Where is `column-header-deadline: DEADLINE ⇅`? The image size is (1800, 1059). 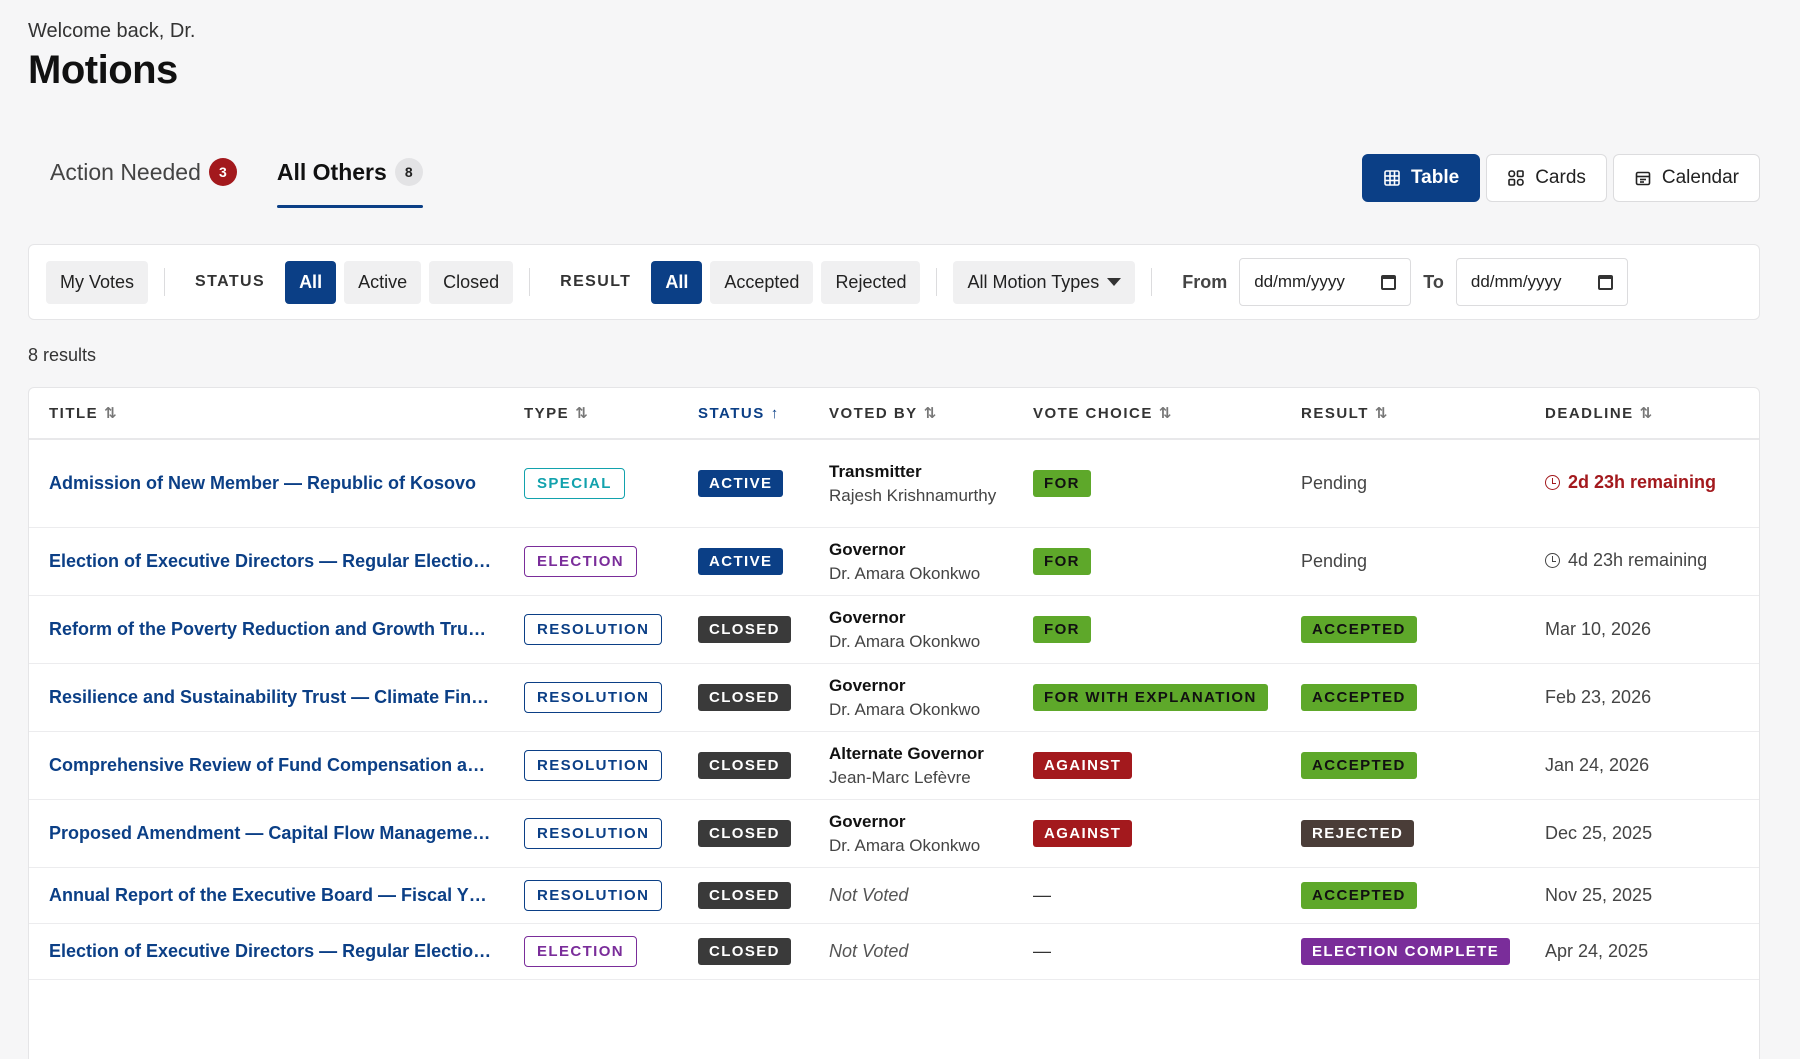
column-header-deadline: DEADLINE ⇅ is located at coordinates (1652, 413).